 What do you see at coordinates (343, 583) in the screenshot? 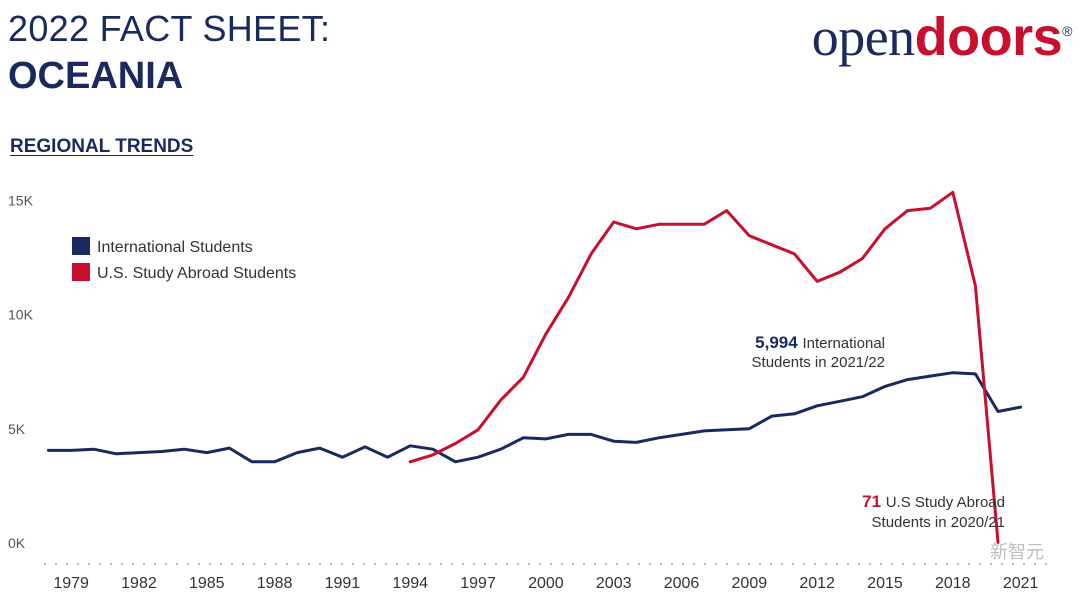
I see `x-tick-label: 1991` at bounding box center [343, 583].